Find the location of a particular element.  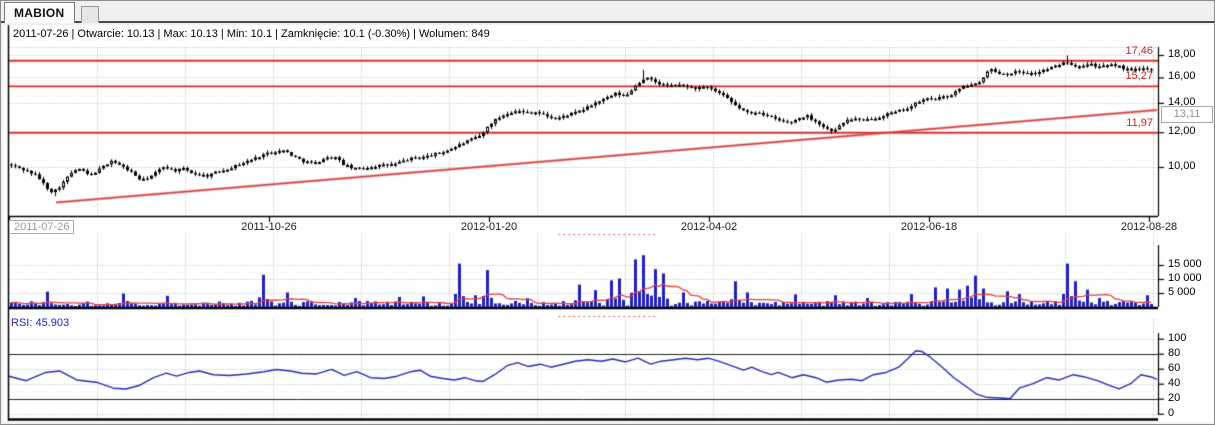

rsi-axis-label: 20 is located at coordinates (1174, 397).